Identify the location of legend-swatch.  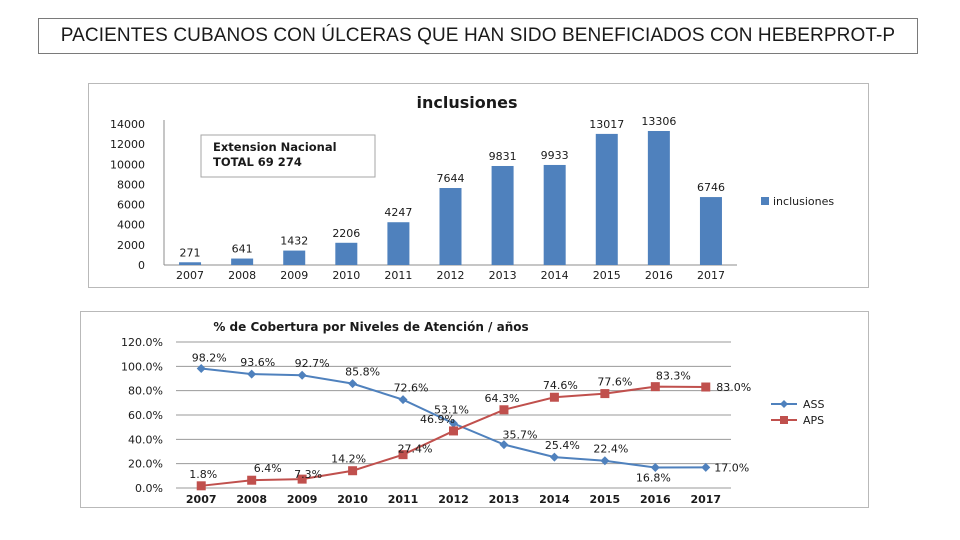
(765, 201).